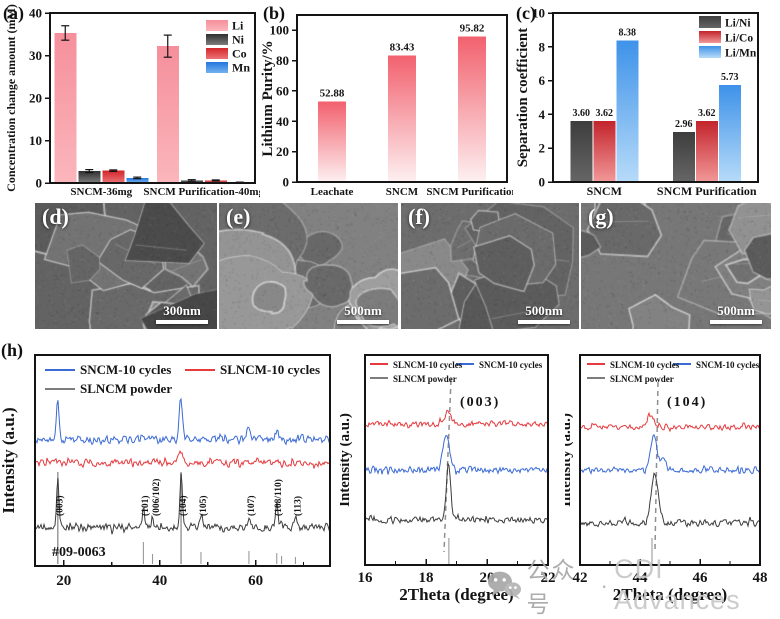  Describe the element at coordinates (523, 98) in the screenshot. I see `y-axis-title: Separation coefficient` at that location.